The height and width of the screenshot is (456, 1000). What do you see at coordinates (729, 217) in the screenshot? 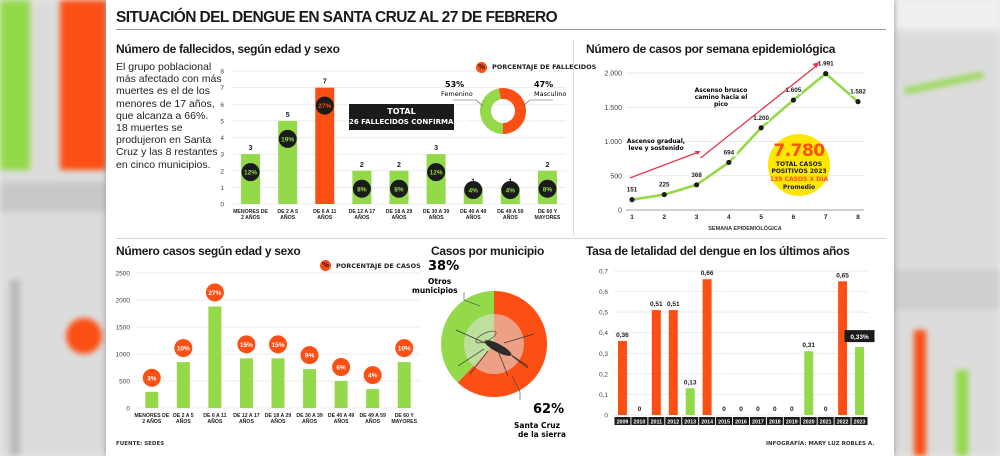
I see `epi-x-tick: 4` at bounding box center [729, 217].